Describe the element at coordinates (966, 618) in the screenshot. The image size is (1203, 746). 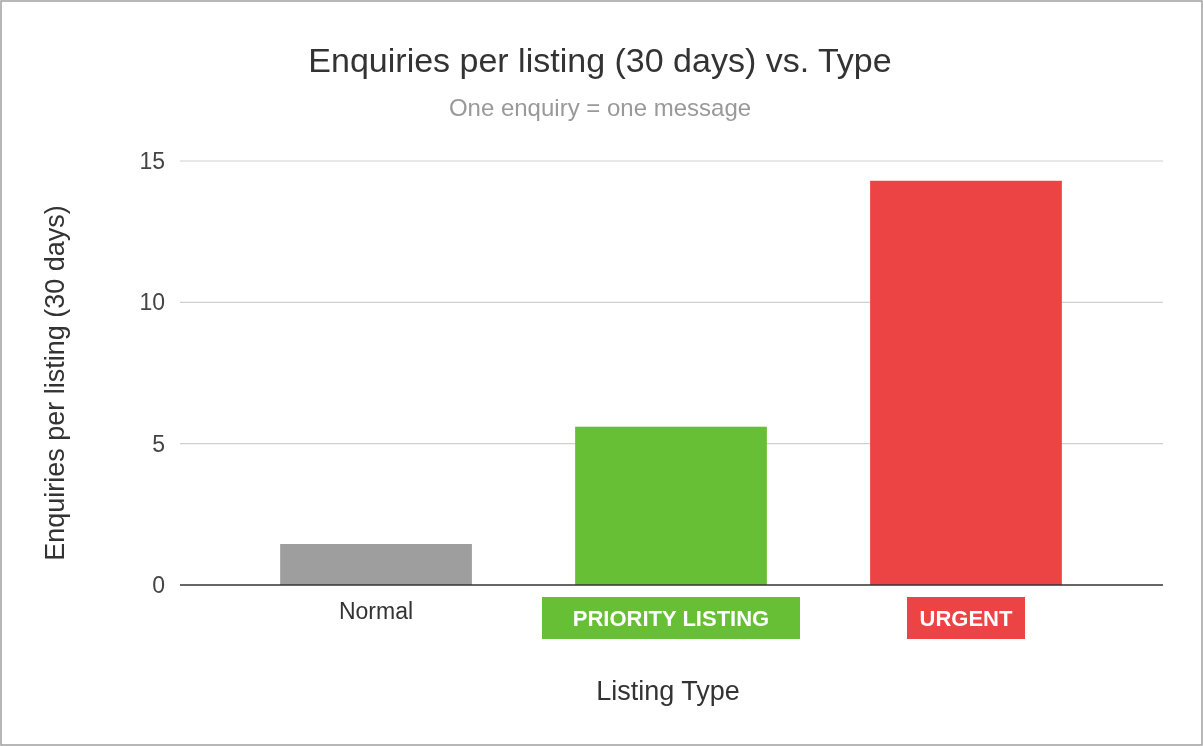
I see `x-tick-label: URGENT` at that location.